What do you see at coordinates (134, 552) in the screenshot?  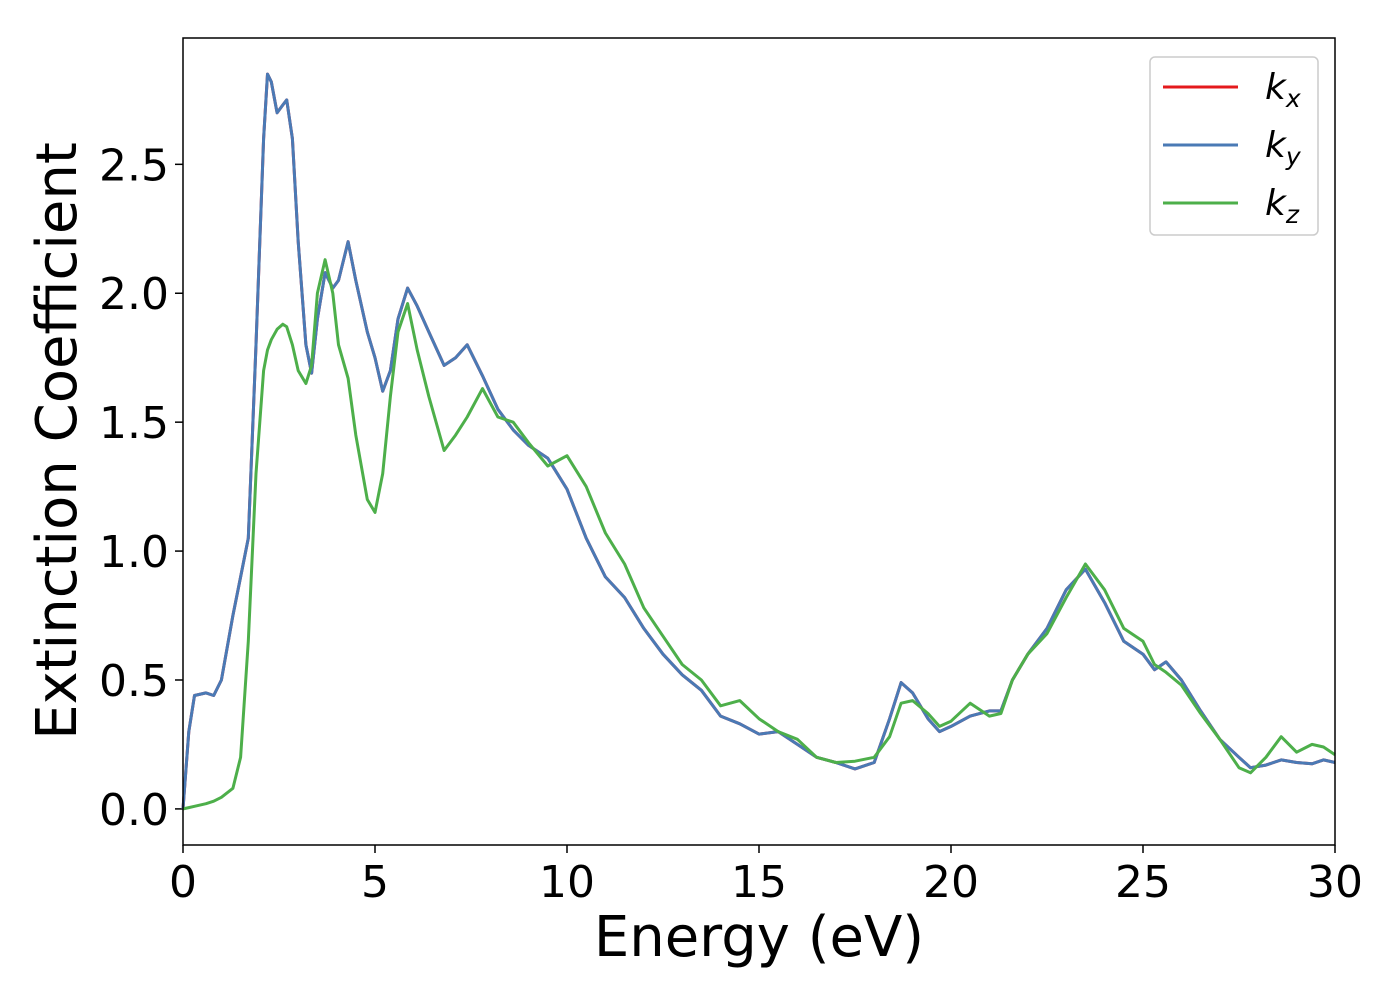 I see `y-tick-label: 1.0` at bounding box center [134, 552].